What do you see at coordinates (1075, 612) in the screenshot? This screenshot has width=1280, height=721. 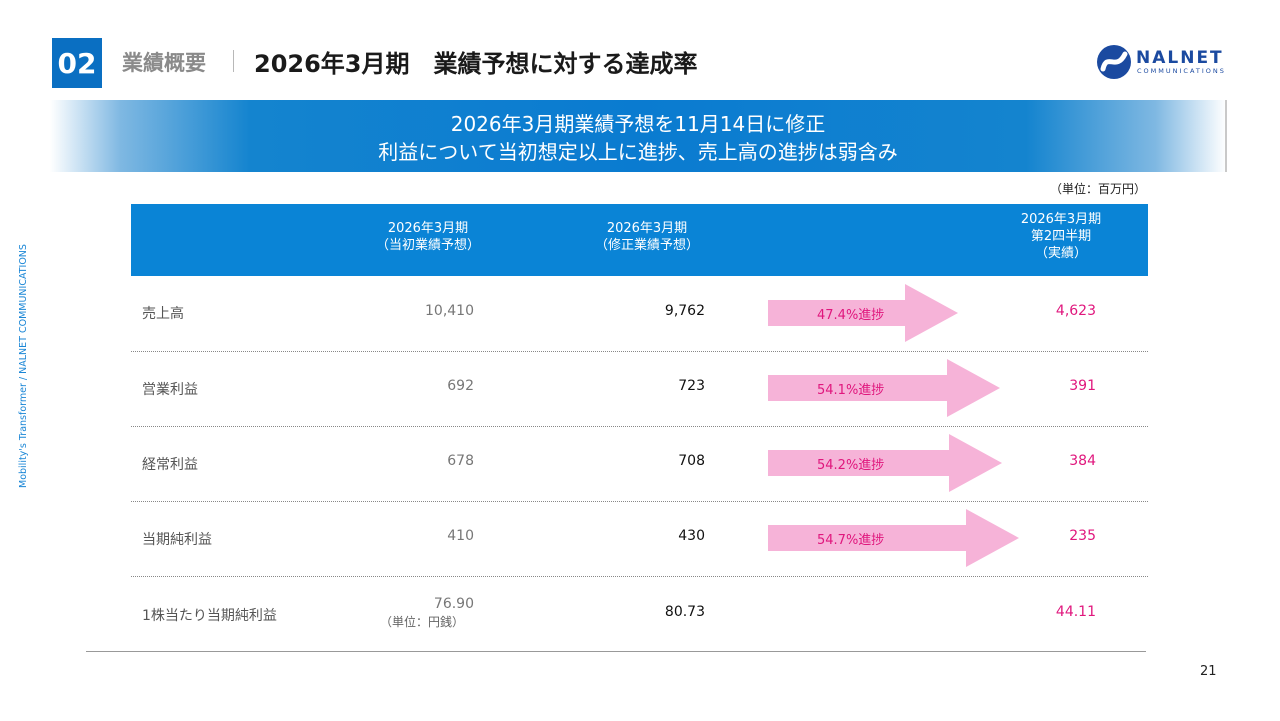 I see `eps-actual: 44.11` at bounding box center [1075, 612].